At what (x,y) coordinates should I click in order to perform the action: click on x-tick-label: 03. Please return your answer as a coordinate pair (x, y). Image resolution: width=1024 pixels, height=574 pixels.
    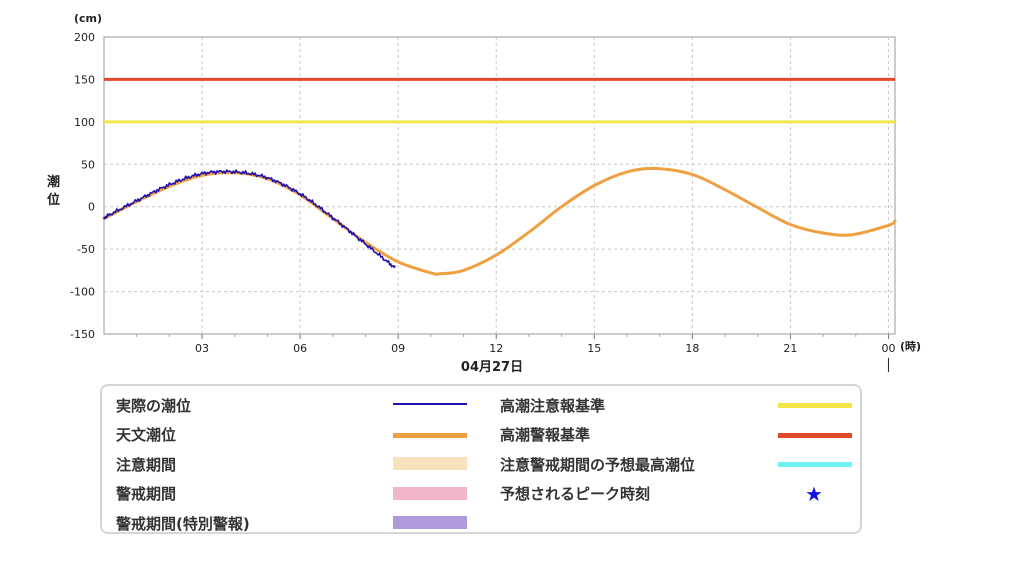
    Looking at the image, I should click on (202, 348).